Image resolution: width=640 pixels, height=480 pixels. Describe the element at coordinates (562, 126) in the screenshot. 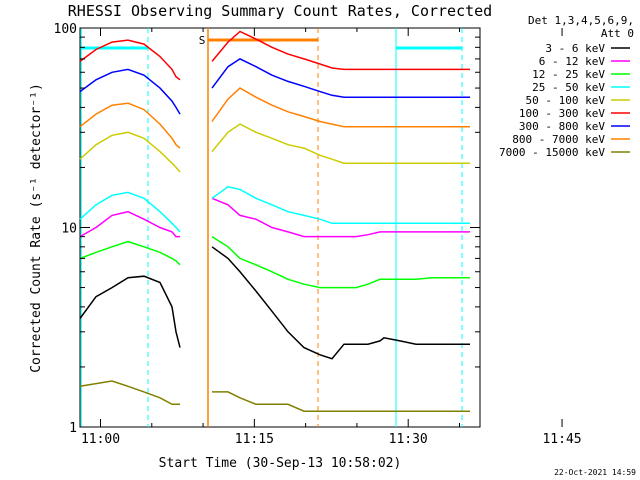

I see `legend-label: 300 - 800 keV` at that location.